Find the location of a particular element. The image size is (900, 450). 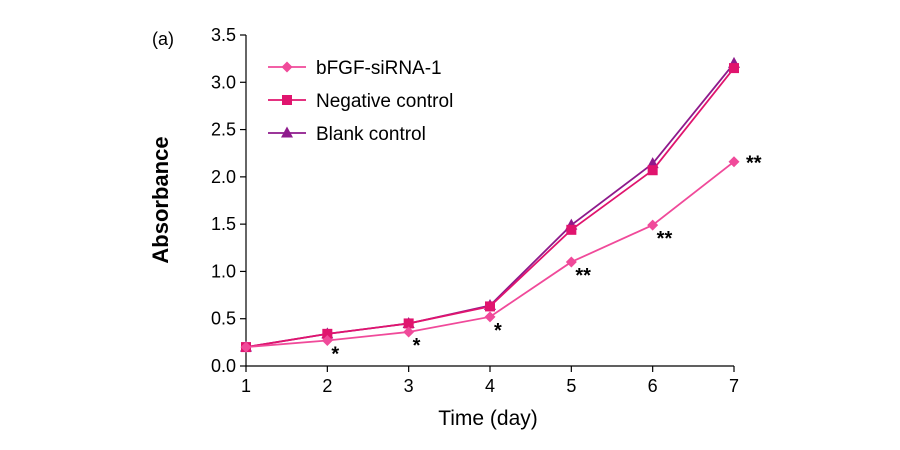

legend-label: Blank control is located at coordinates (371, 134).